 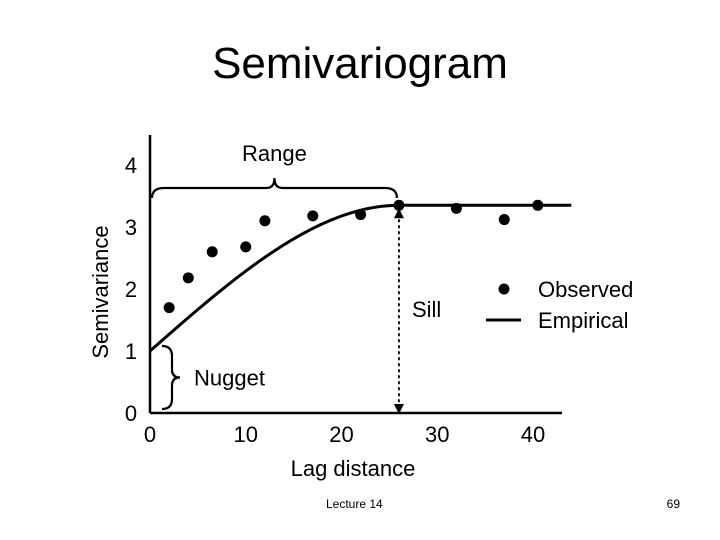 What do you see at coordinates (504, 289) in the screenshot?
I see `legend-observed-marker` at bounding box center [504, 289].